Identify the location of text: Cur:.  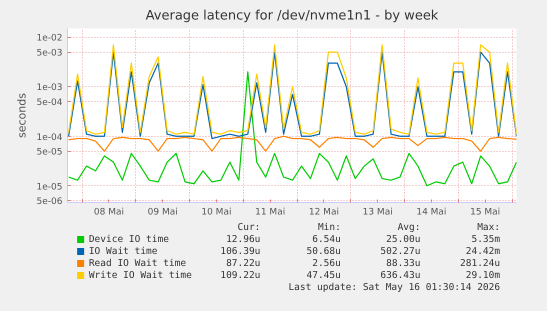
(249, 227).